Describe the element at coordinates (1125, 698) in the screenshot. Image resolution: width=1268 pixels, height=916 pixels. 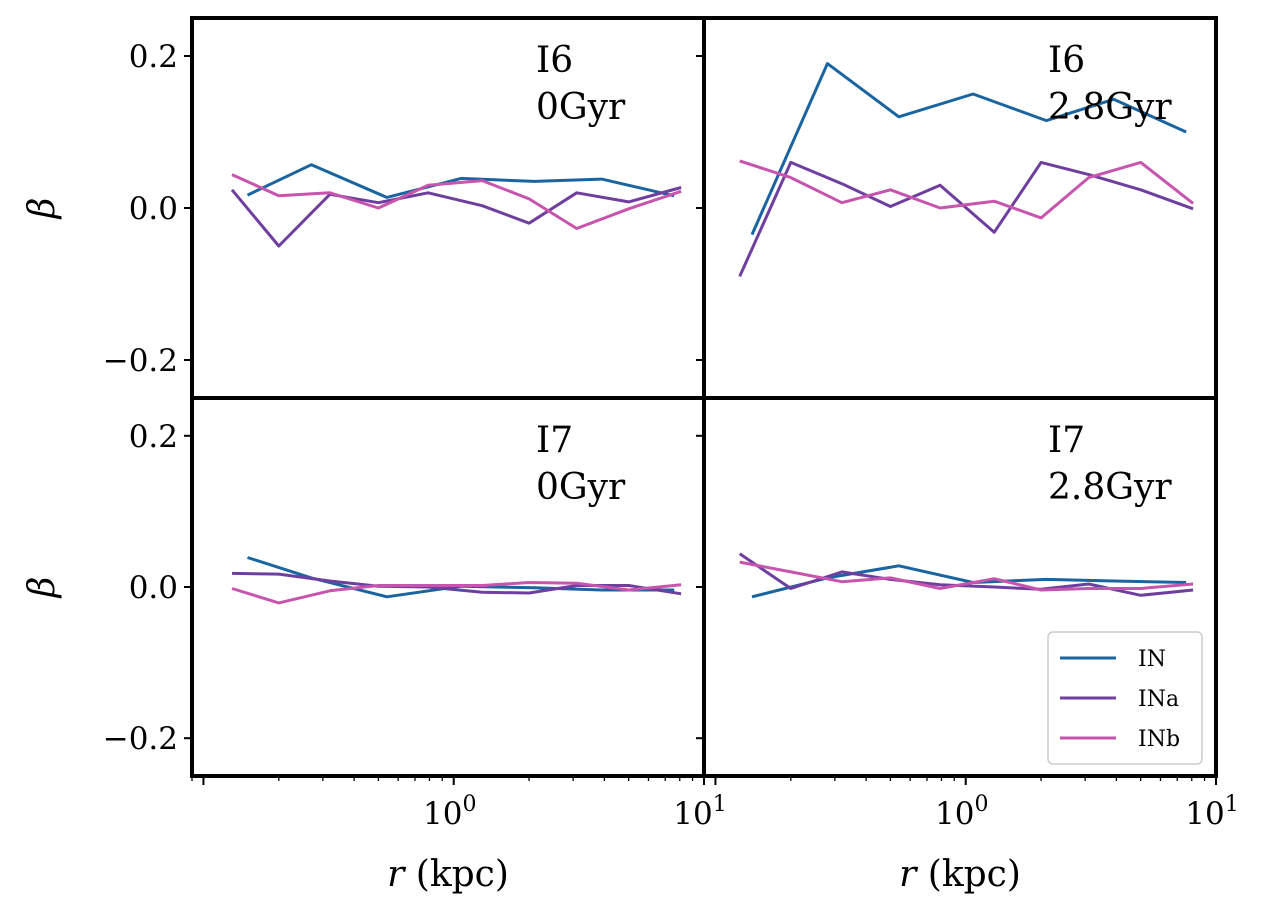
I see `legend-box` at that location.